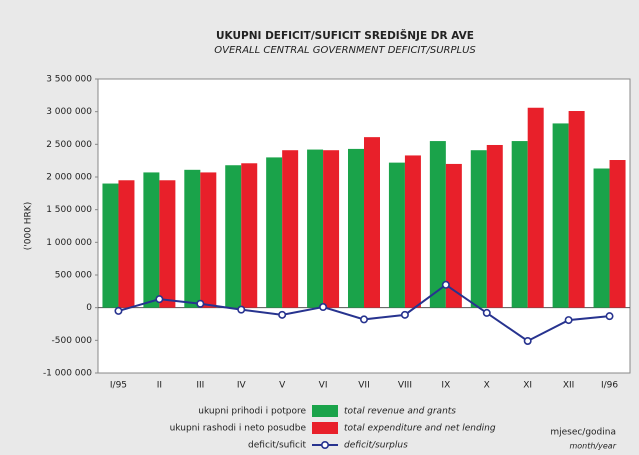 The height and width of the screenshot is (455, 639). I want to click on y-tick-label: 0, so click(89, 308).